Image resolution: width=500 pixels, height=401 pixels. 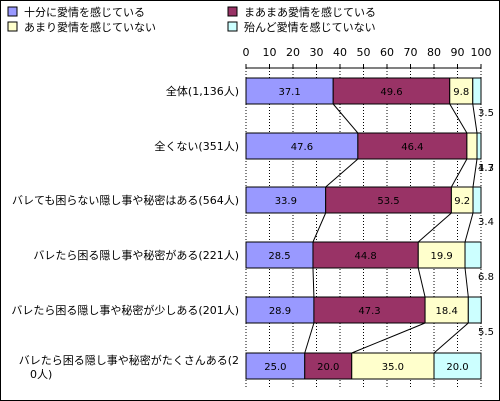 What do you see at coordinates (84, 12) in the screenshot?
I see `legend-label-1: 十分に愛情を感じている` at bounding box center [84, 12].